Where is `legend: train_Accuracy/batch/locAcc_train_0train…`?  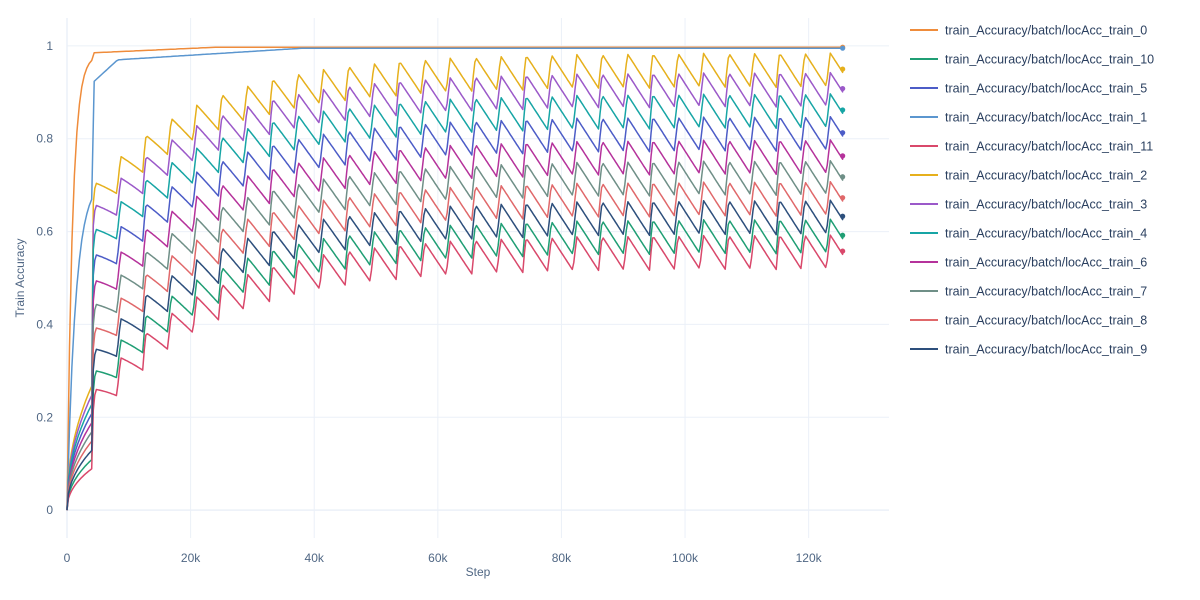
legend: train_Accuracy/batch/locAcc_train_0train… is located at coordinates (1032, 190).